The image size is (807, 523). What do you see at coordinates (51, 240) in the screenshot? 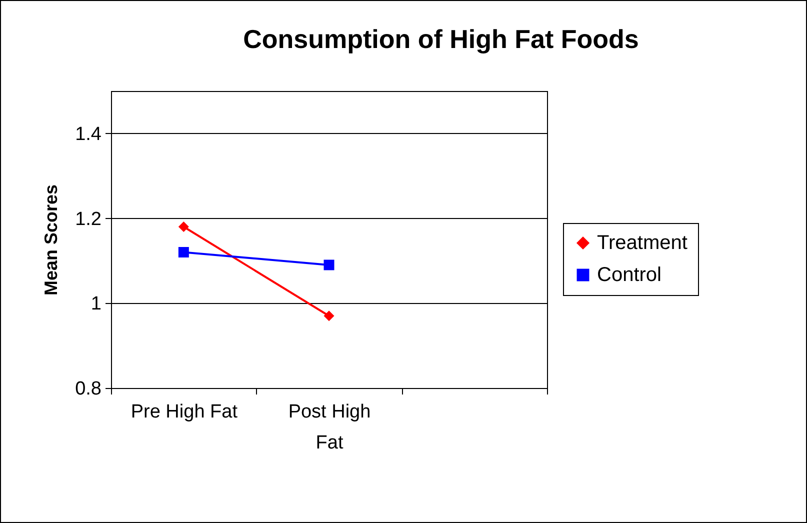
I see `y-axis-title: Mean Scores` at bounding box center [51, 240].